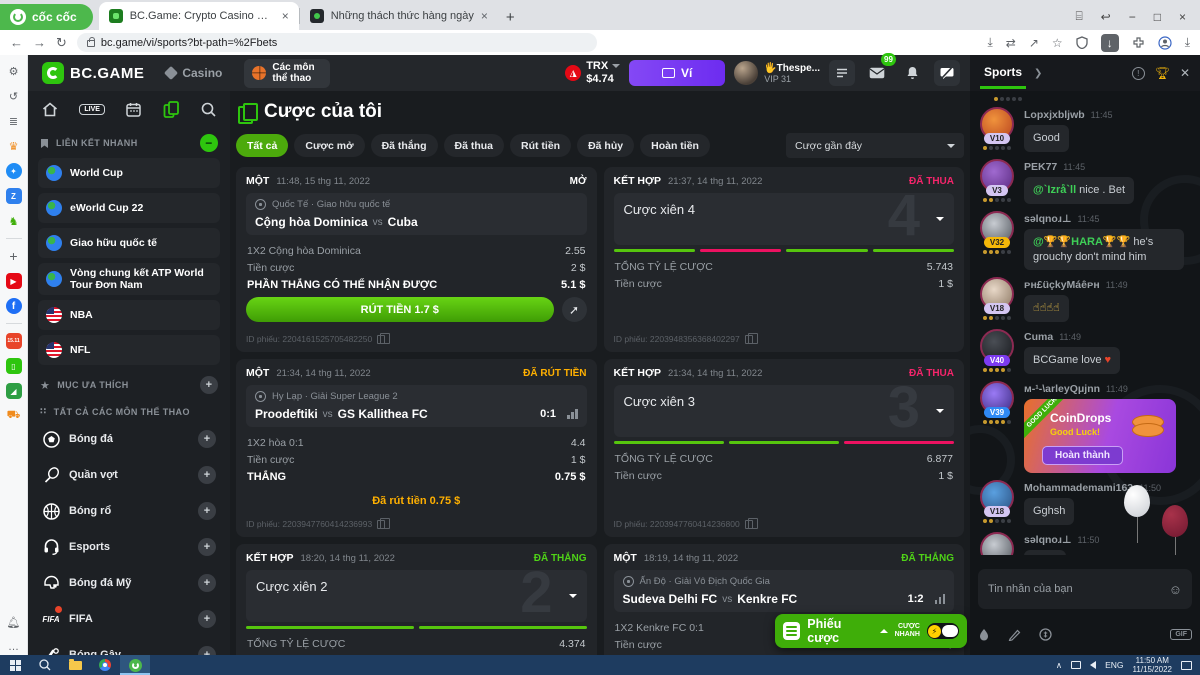  What do you see at coordinates (1132, 16) in the screenshot?
I see `window-minimize-button: −` at bounding box center [1132, 16].